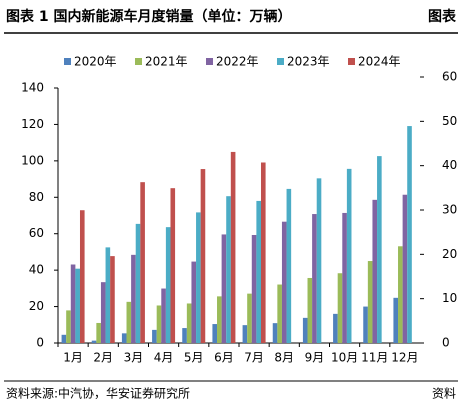 This screenshot has width=462, height=410. Describe the element at coordinates (36, 233) in the screenshot. I see `y-tick-label: 60` at that location.